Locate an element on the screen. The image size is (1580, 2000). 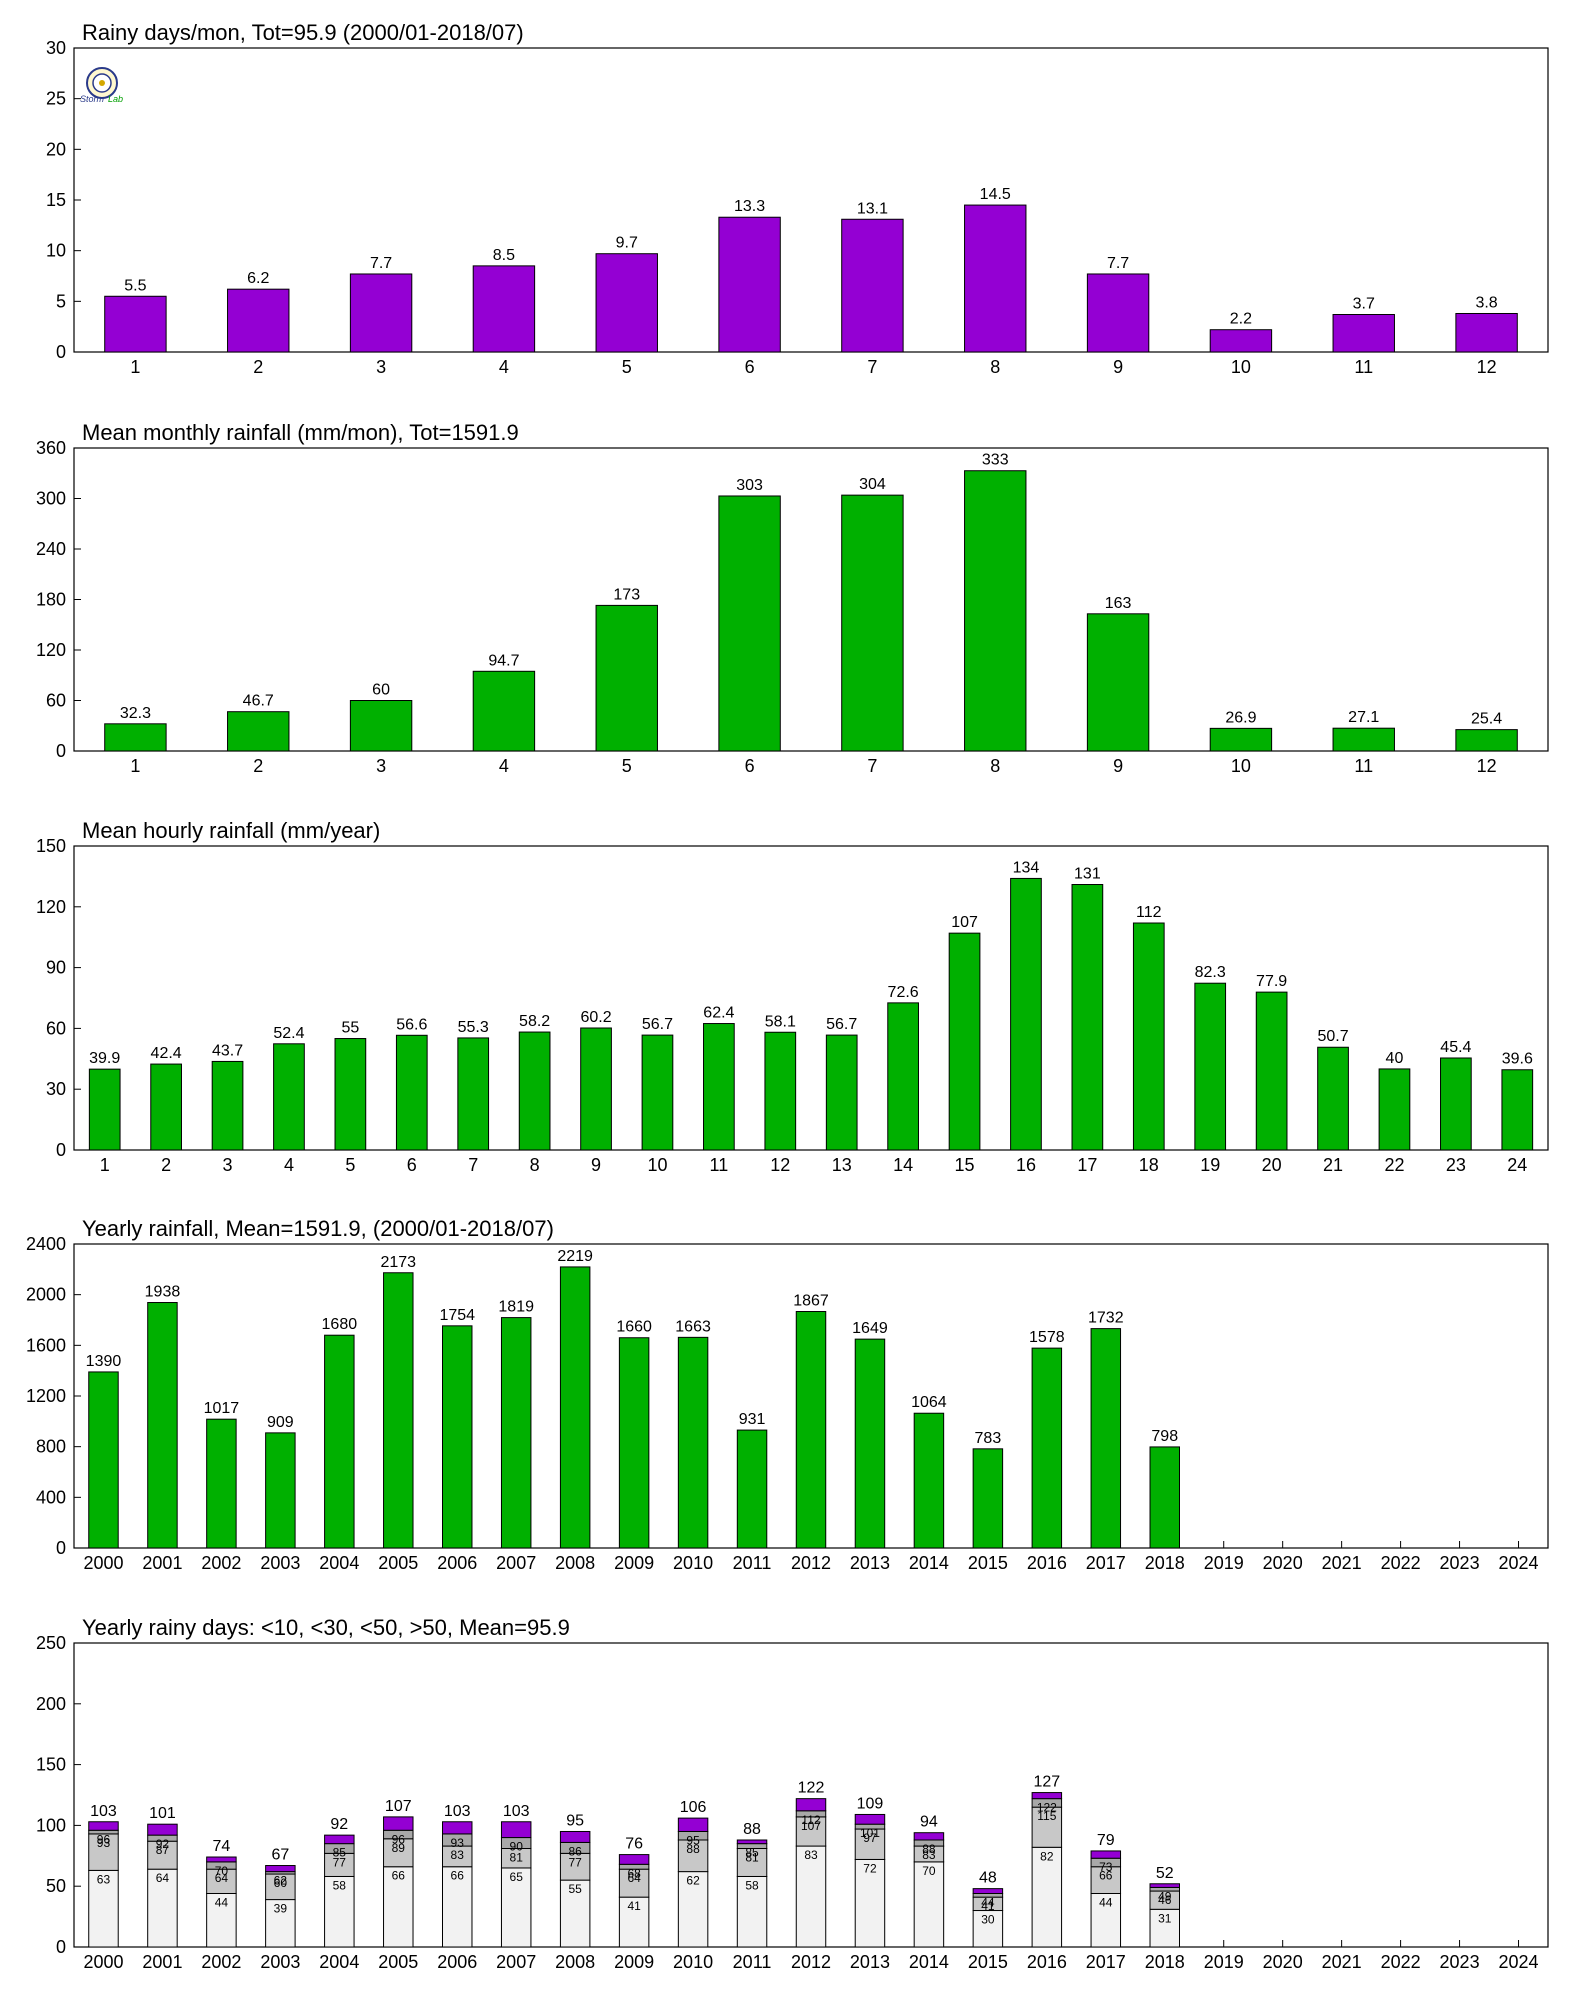
segment-value-label: 93 is located at coordinates (458, 1843).